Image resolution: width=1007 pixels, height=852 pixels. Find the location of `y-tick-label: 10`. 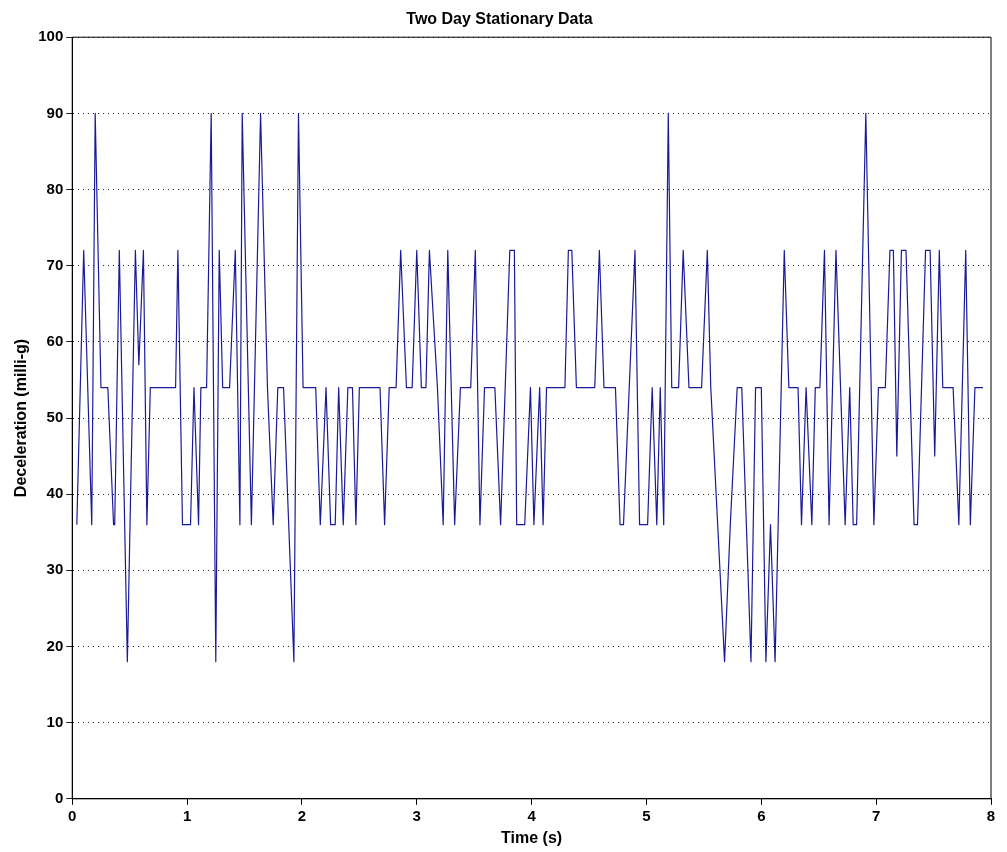

y-tick-label: 10 is located at coordinates (55, 721).